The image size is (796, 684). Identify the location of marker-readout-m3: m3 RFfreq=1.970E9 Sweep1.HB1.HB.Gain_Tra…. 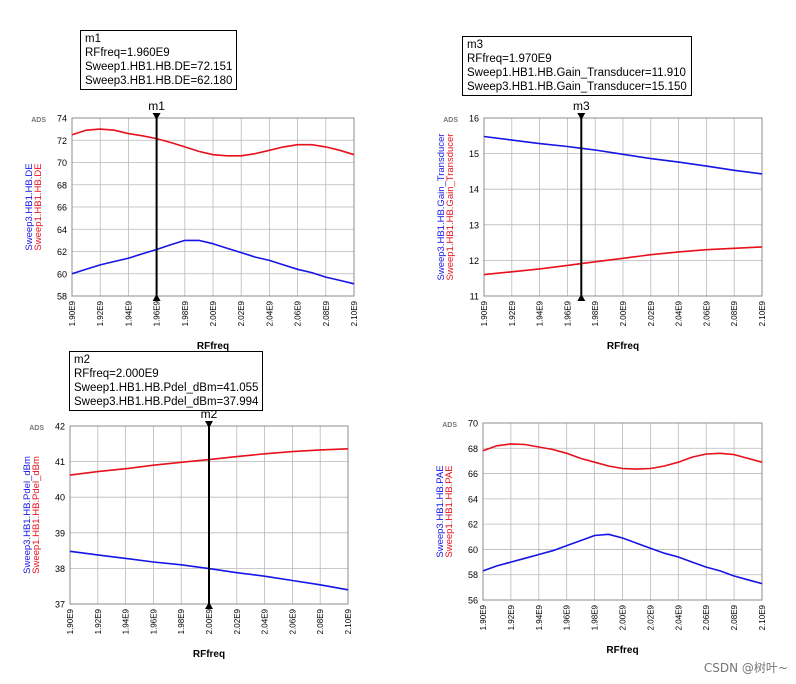
(577, 66).